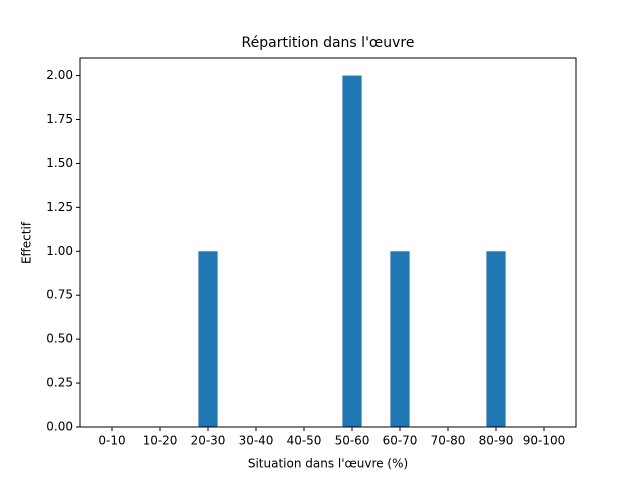 Image resolution: width=640 pixels, height=480 pixels. I want to click on x-axis-label: Situation dans l'œuvre (%), so click(328, 464).